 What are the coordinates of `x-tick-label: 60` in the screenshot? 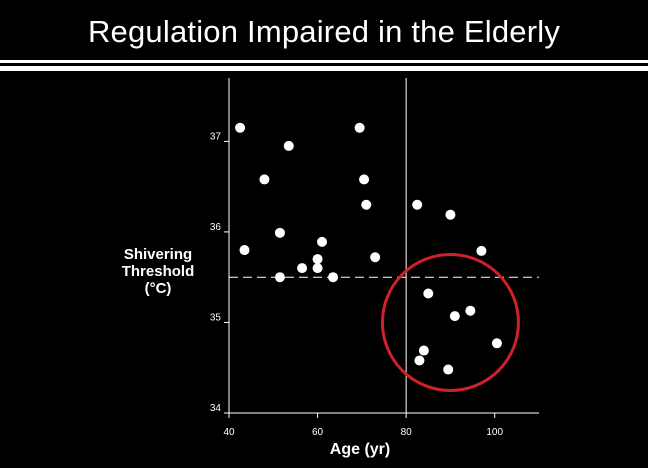 It's located at (318, 432).